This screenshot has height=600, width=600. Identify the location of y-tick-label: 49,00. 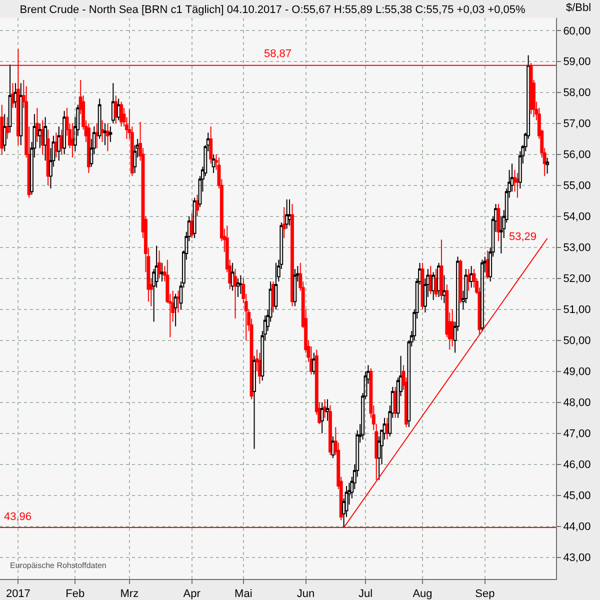
(577, 372).